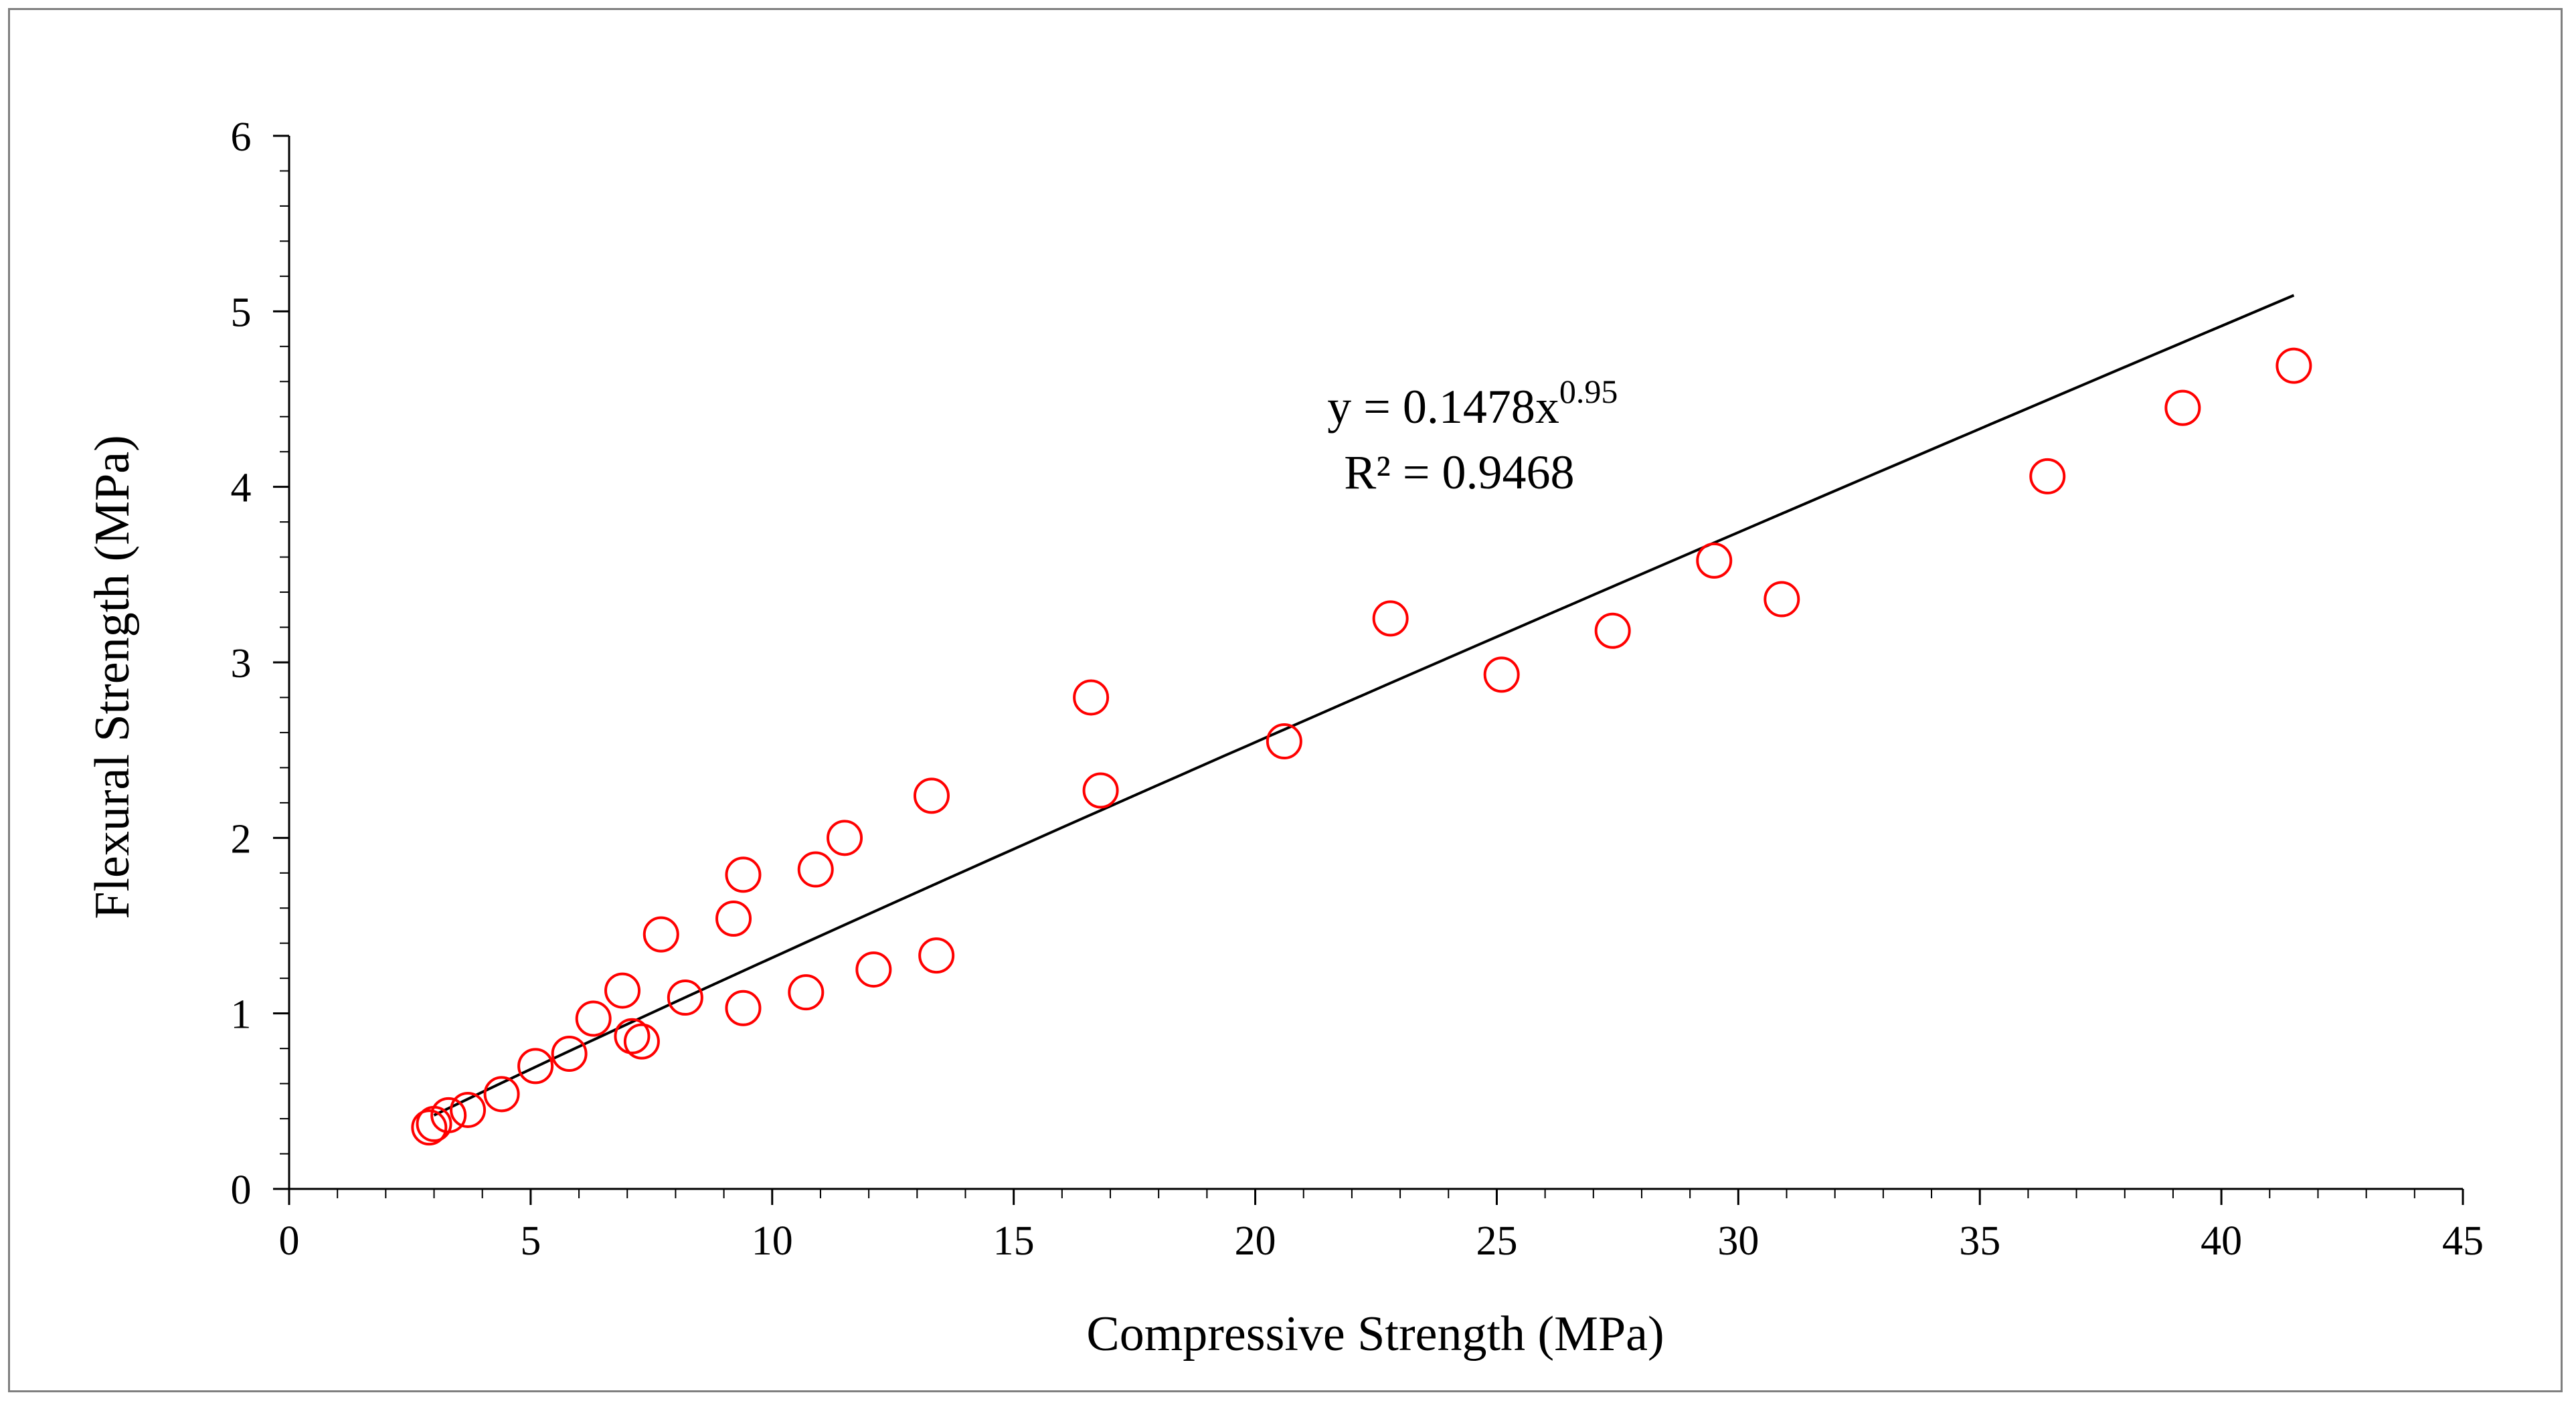 This screenshot has width=2576, height=1403. Describe the element at coordinates (1738, 1241) in the screenshot. I see `x-tick-label: 30` at that location.